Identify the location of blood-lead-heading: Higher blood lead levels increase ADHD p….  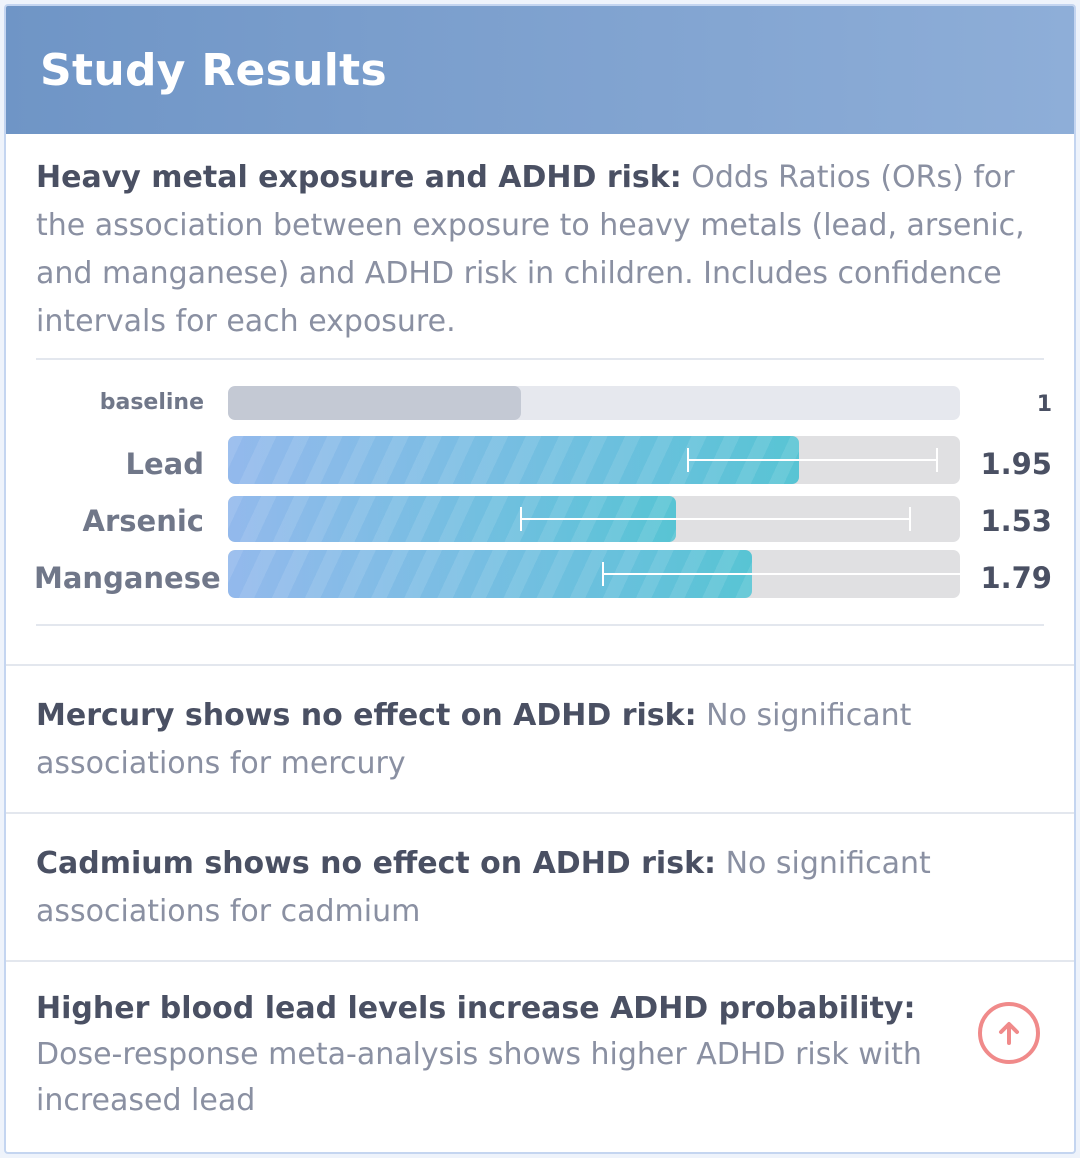
(476, 1008).